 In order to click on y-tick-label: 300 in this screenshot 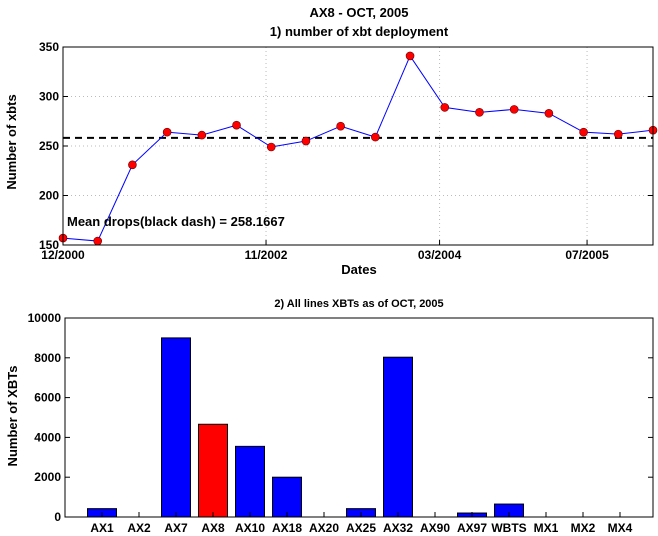, I will do `click(49, 97)`.